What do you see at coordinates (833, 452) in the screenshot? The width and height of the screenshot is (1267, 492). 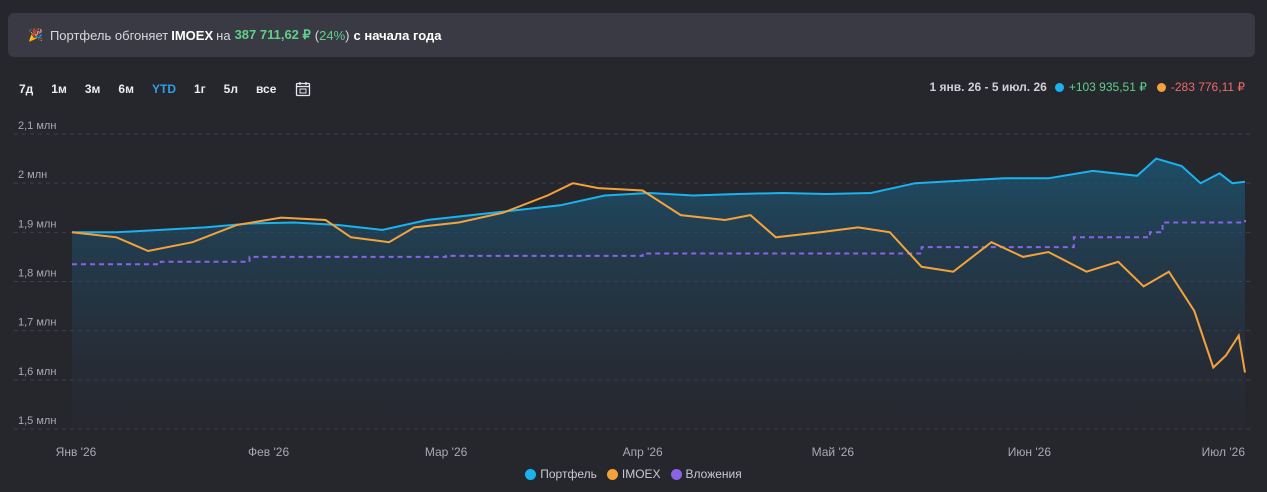 I see `x-tick-label: Май '26` at bounding box center [833, 452].